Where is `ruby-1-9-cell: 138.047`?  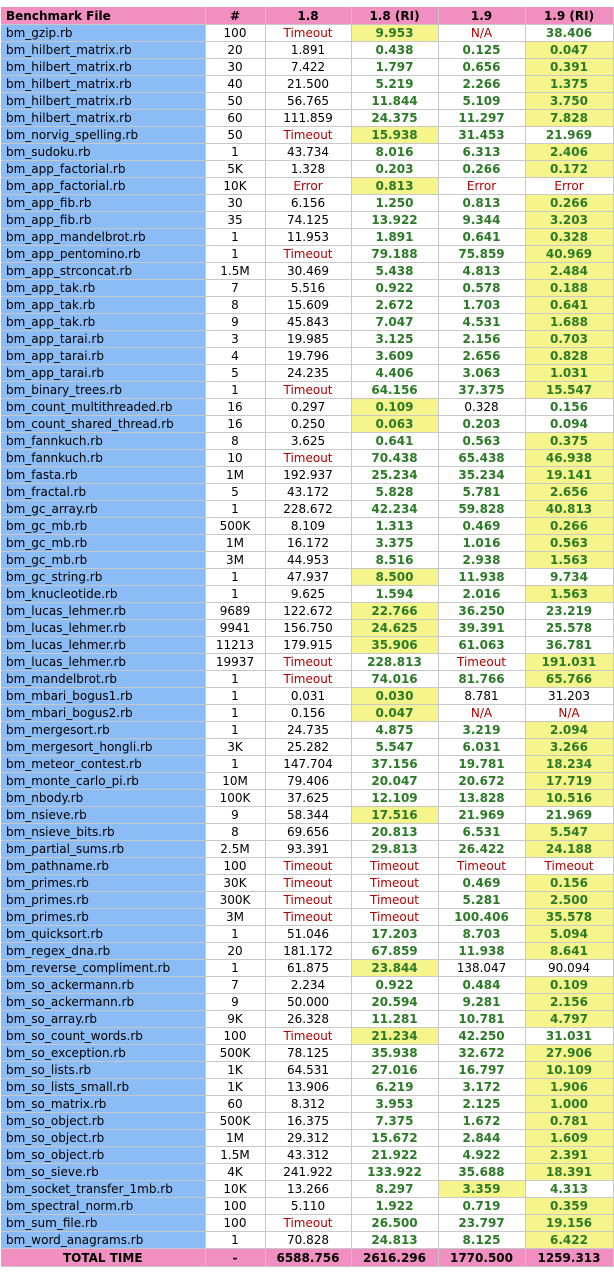
ruby-1-9-cell: 138.047 is located at coordinates (482, 968).